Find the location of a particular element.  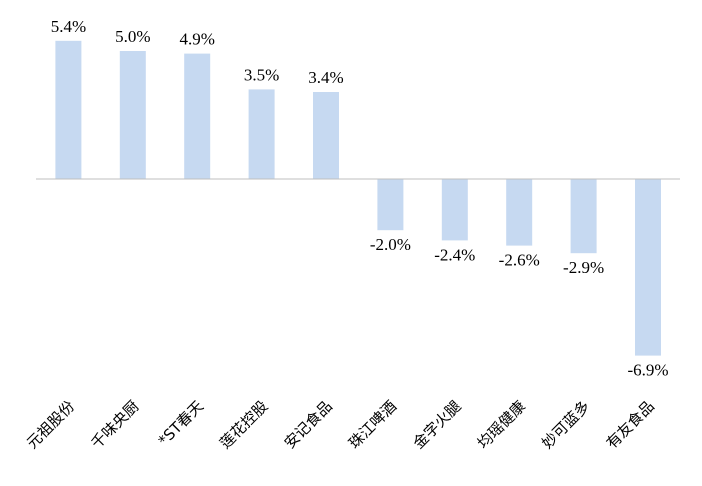

category-label-2: 千味央厨 is located at coordinates (114, 424).